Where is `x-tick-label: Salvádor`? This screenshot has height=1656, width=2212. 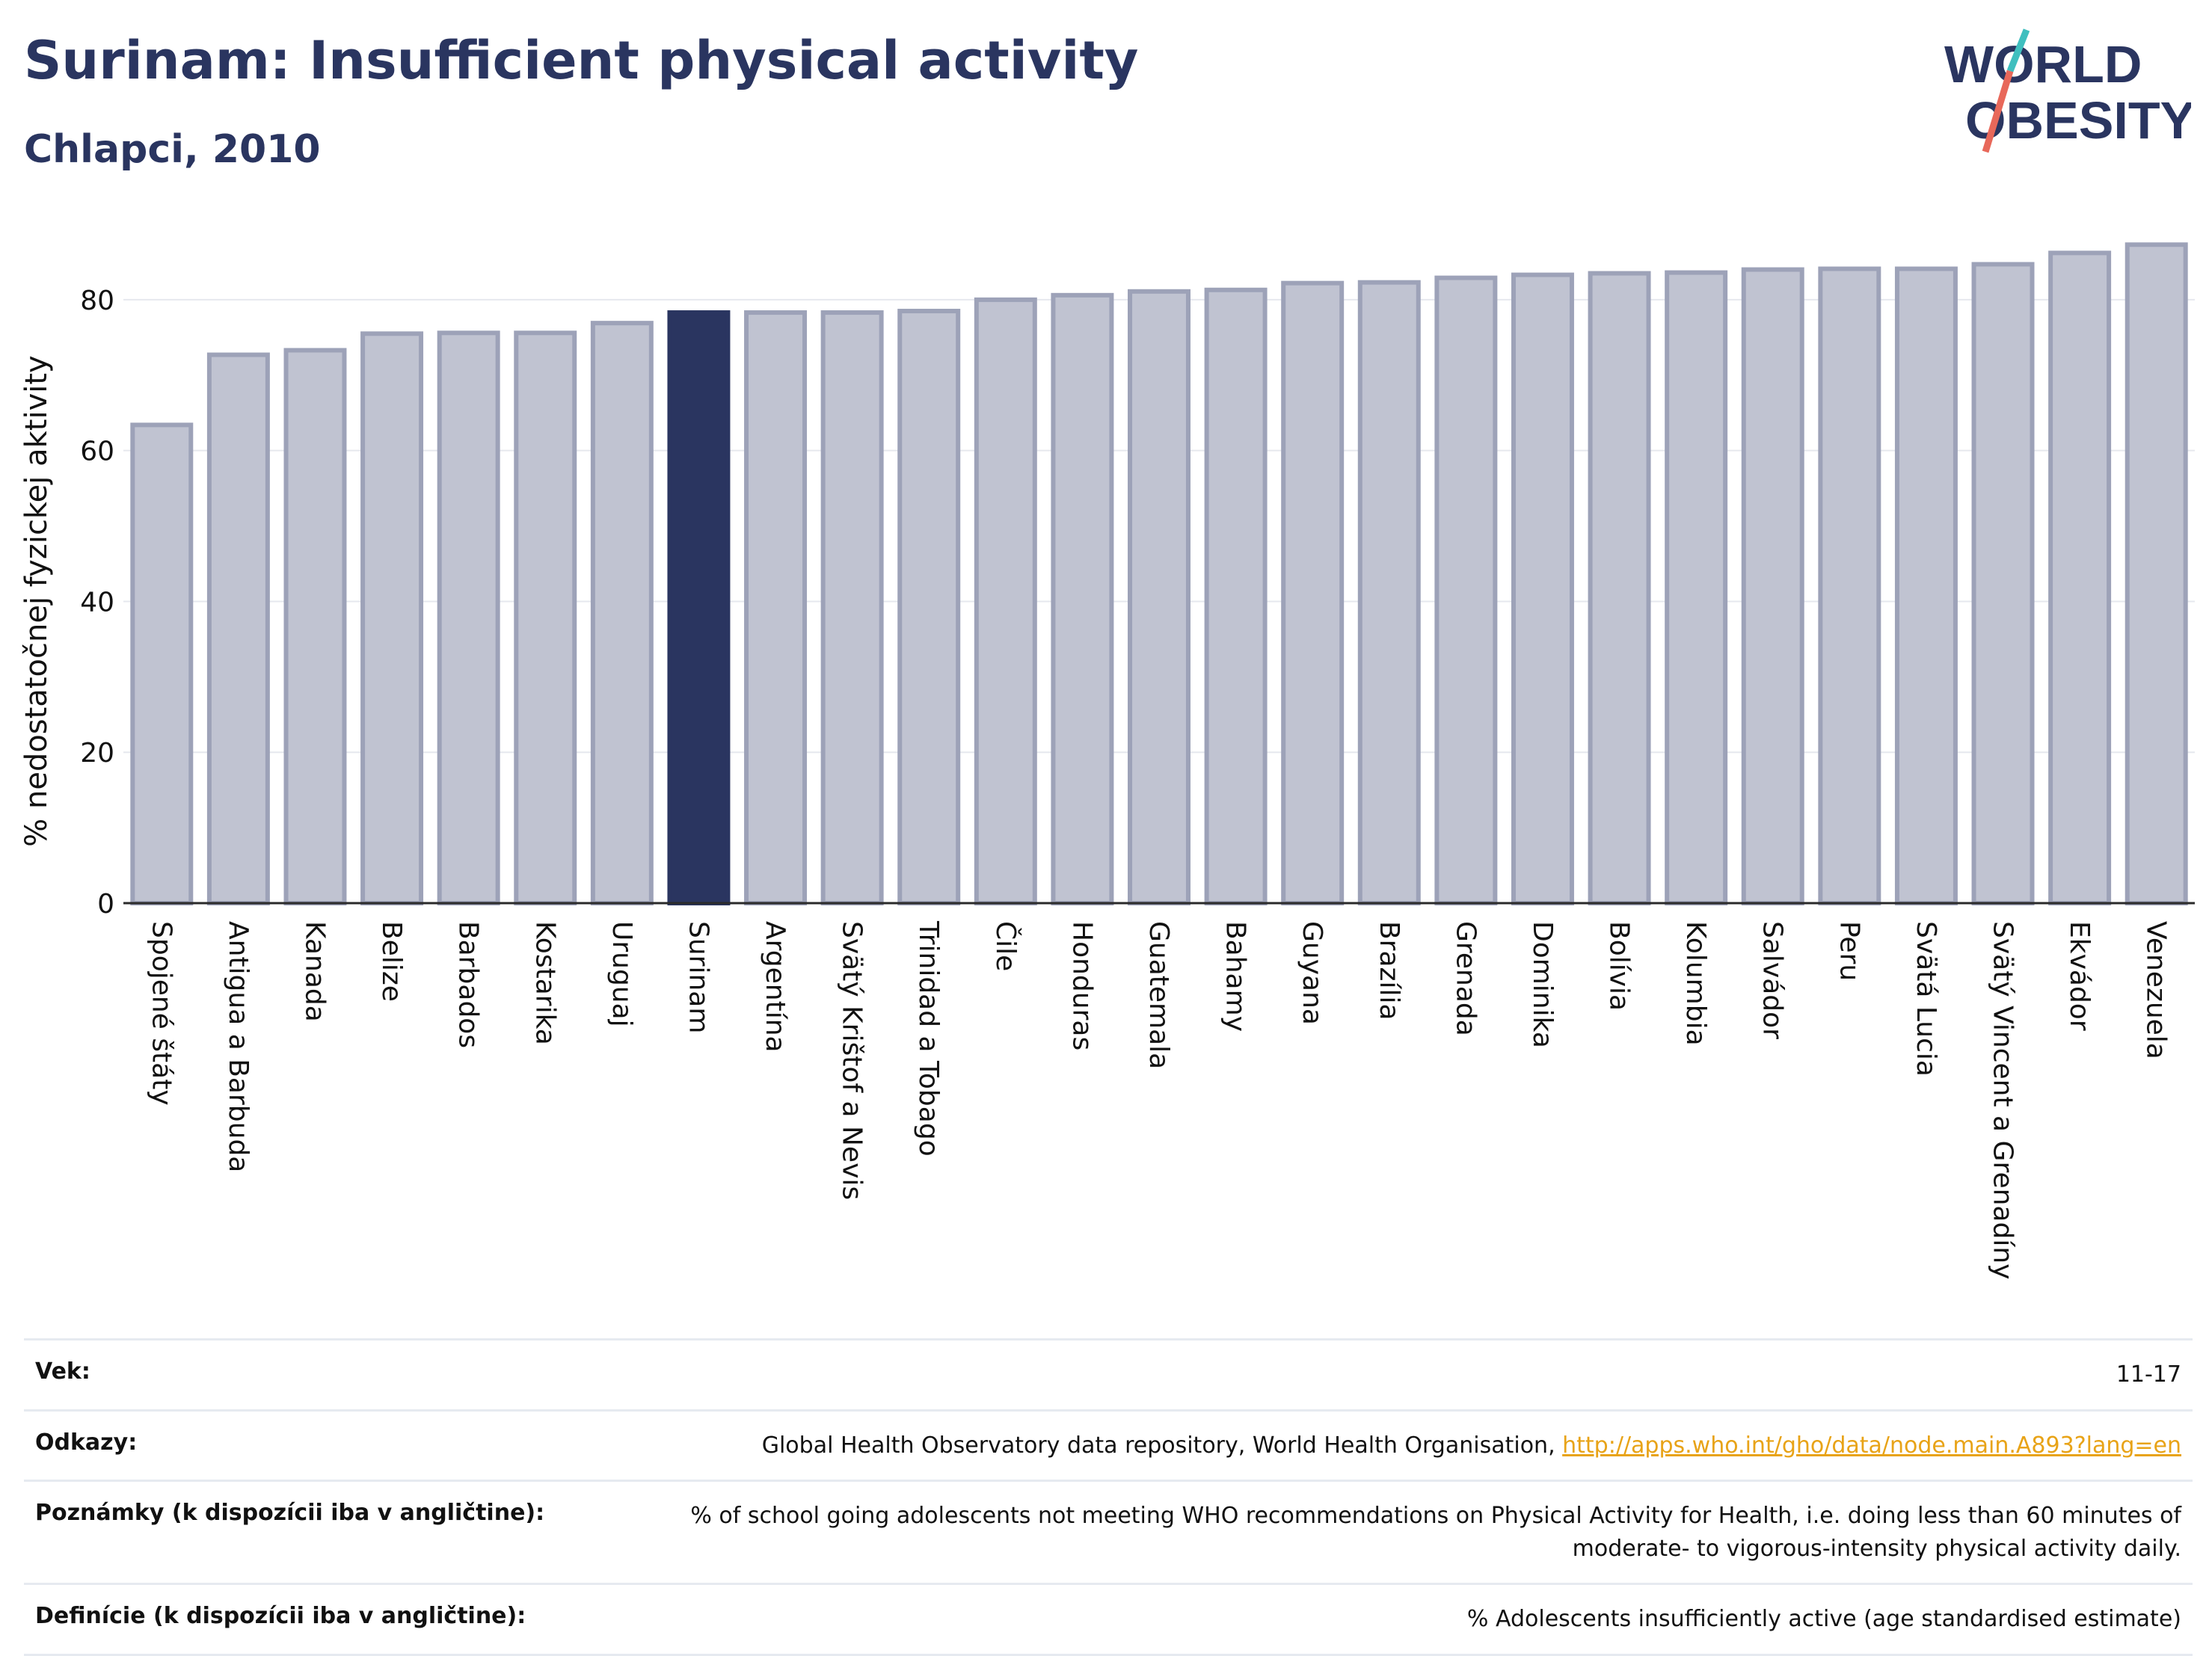 x-tick-label: Salvádor is located at coordinates (1772, 980).